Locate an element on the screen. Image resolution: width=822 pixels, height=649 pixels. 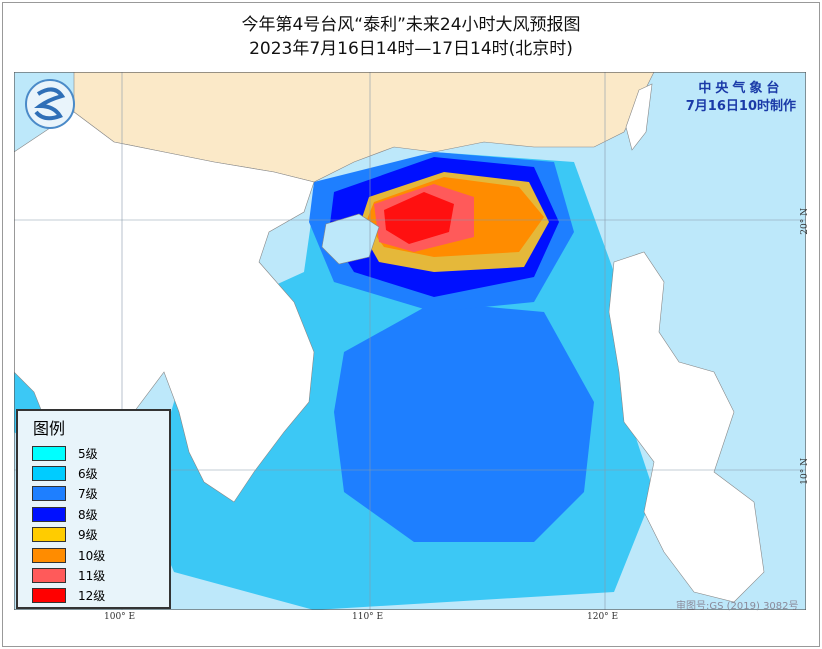
legend-title: 图例 is located at coordinates (49, 428).